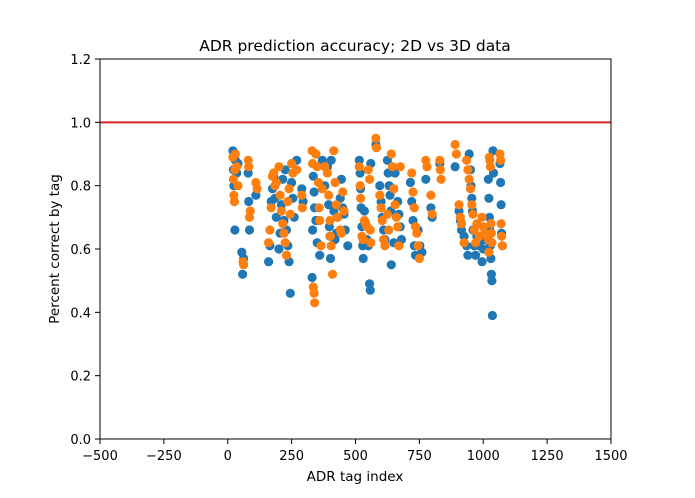  I want to click on x-tick-label: 1500, so click(610, 456).